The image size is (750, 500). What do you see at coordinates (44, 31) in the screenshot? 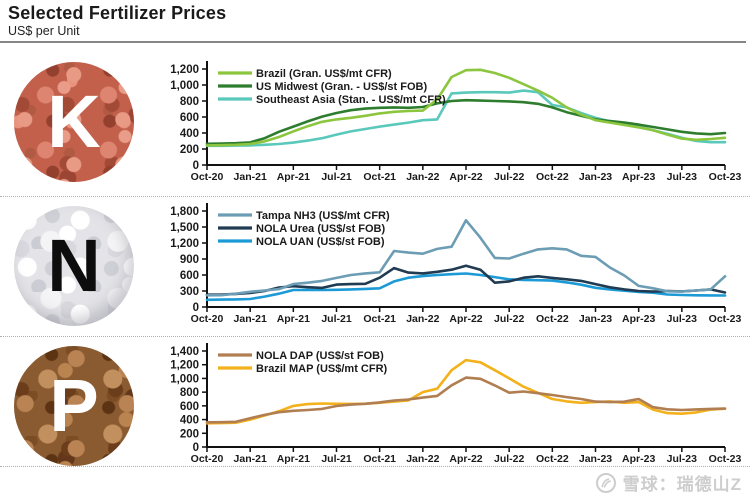
I see `page-subtitle: US$ per Unit` at bounding box center [44, 31].